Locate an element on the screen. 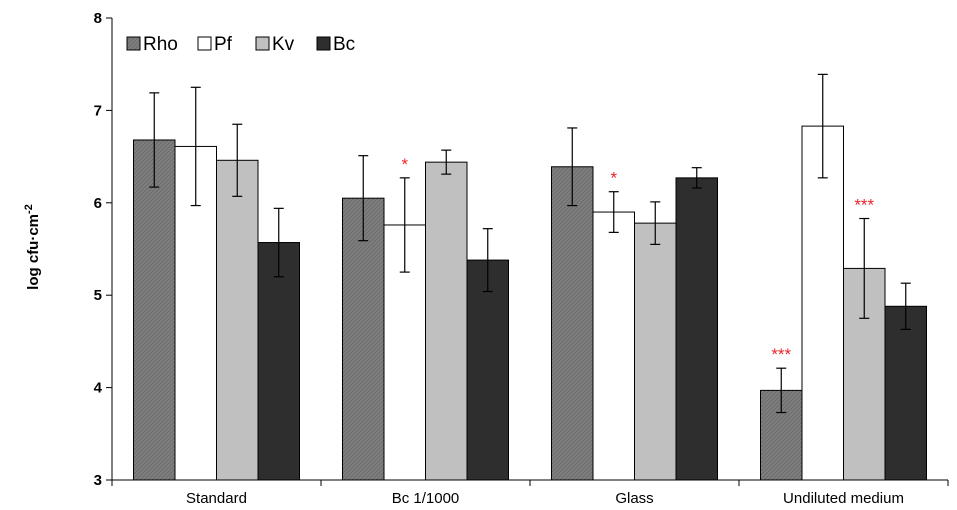 The width and height of the screenshot is (957, 510). x-tick-label-3: Undiluted medium is located at coordinates (843, 498).